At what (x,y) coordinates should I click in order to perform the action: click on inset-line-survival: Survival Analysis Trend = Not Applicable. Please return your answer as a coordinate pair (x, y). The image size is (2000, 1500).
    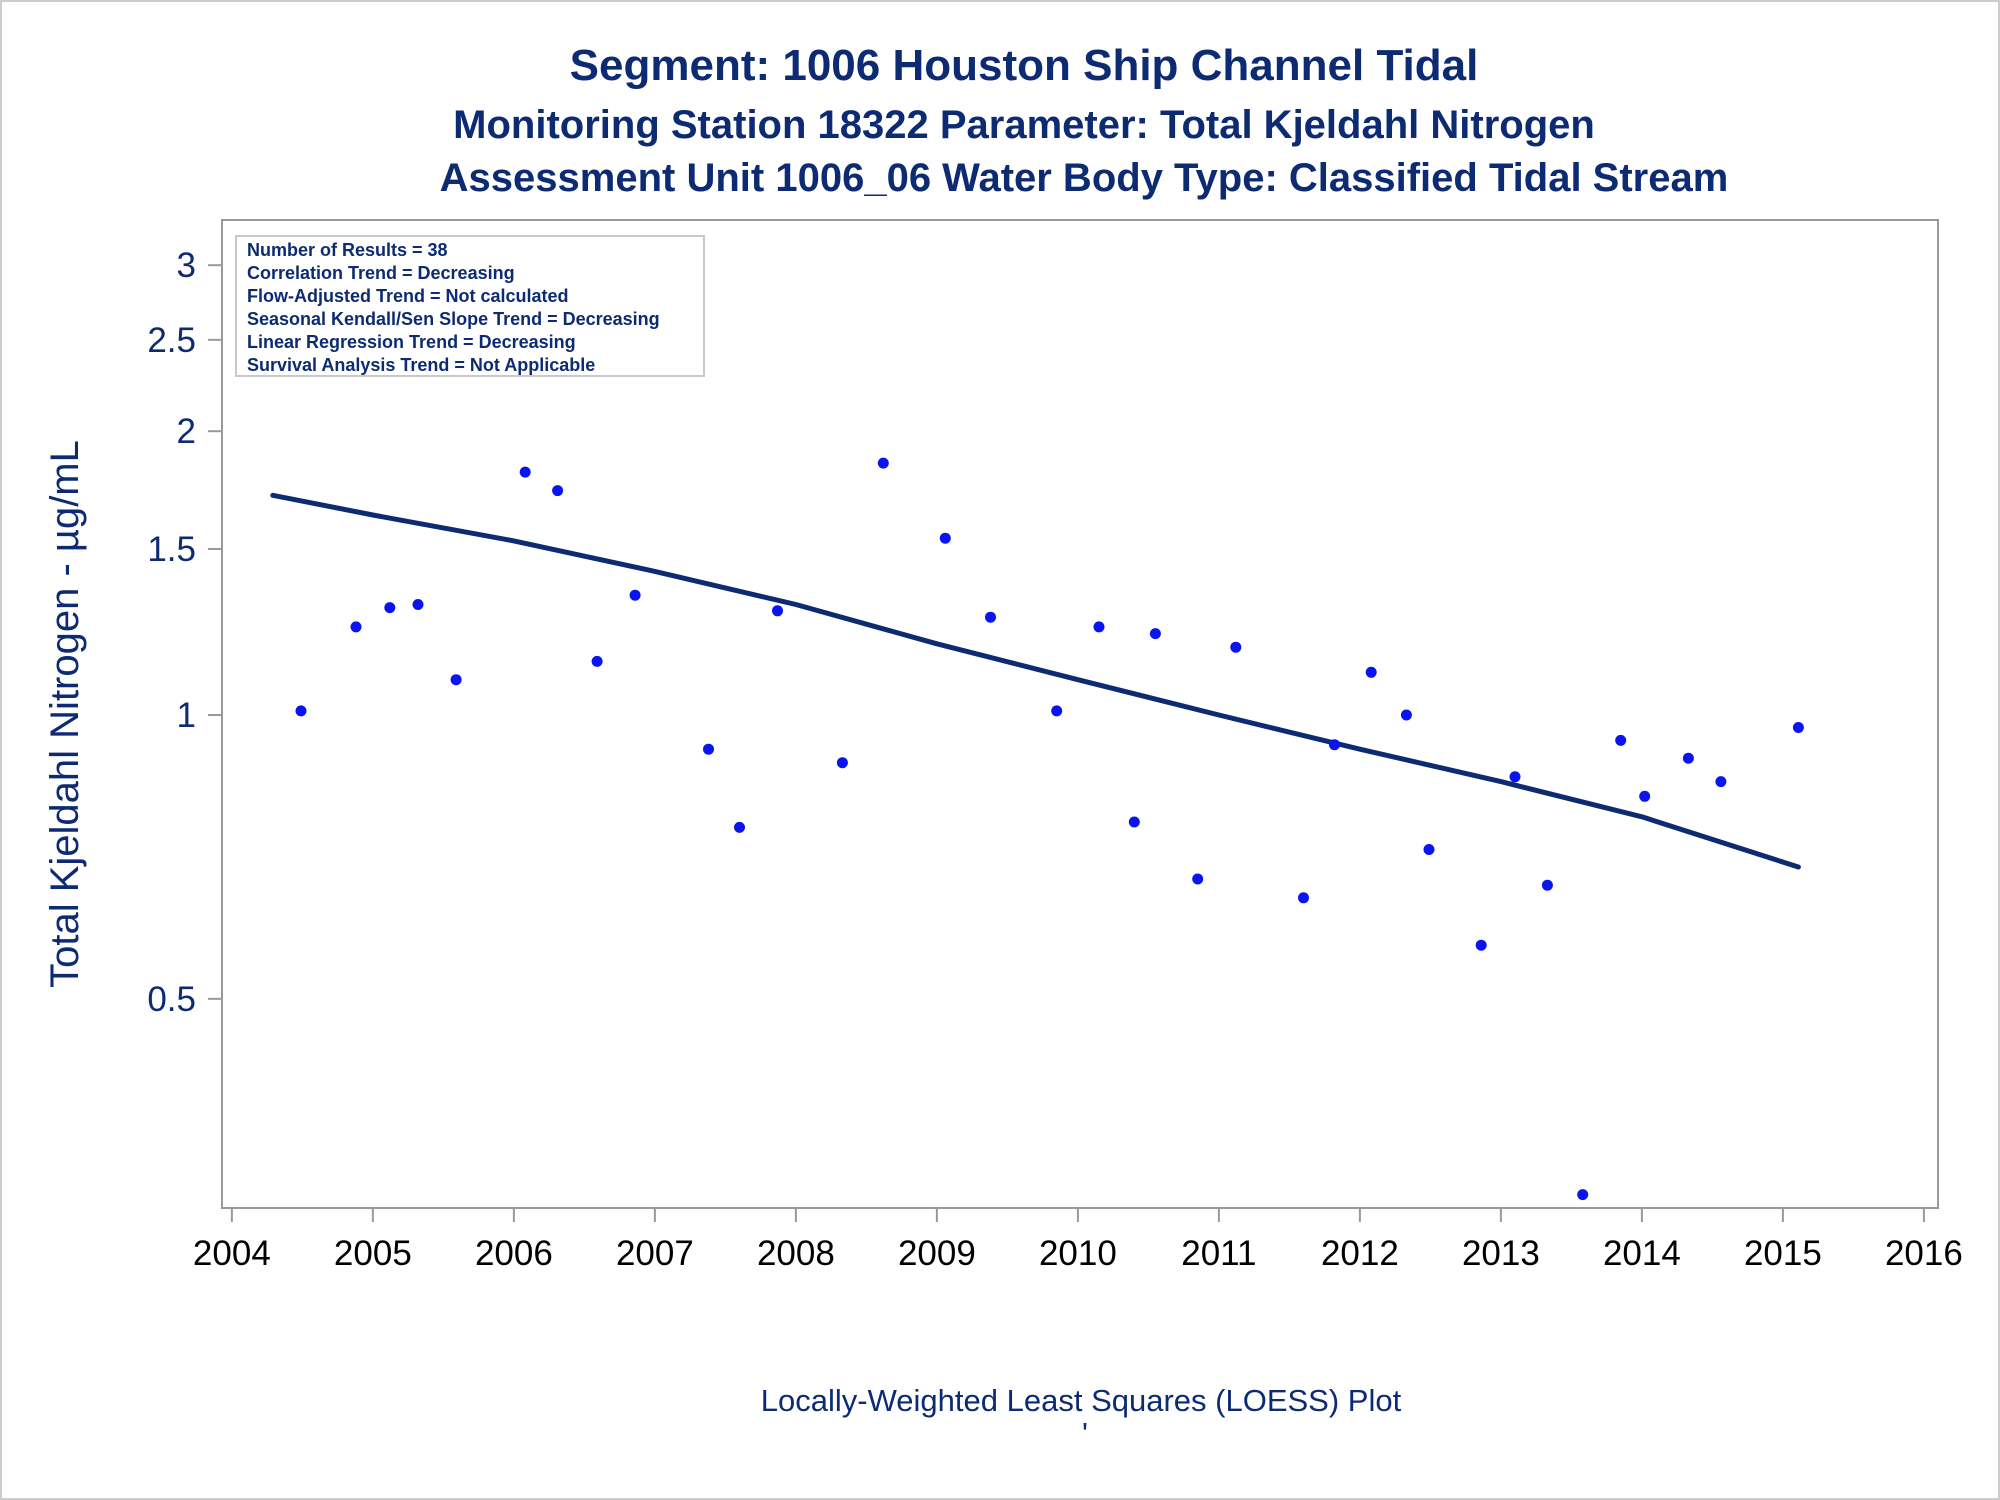
    Looking at the image, I should click on (421, 365).